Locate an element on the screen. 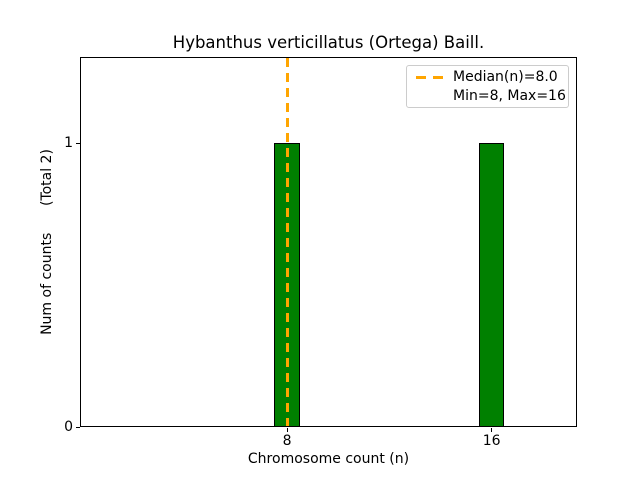 The height and width of the screenshot is (480, 640). legend-entry-median: Median(n)=8.0 is located at coordinates (487, 77).